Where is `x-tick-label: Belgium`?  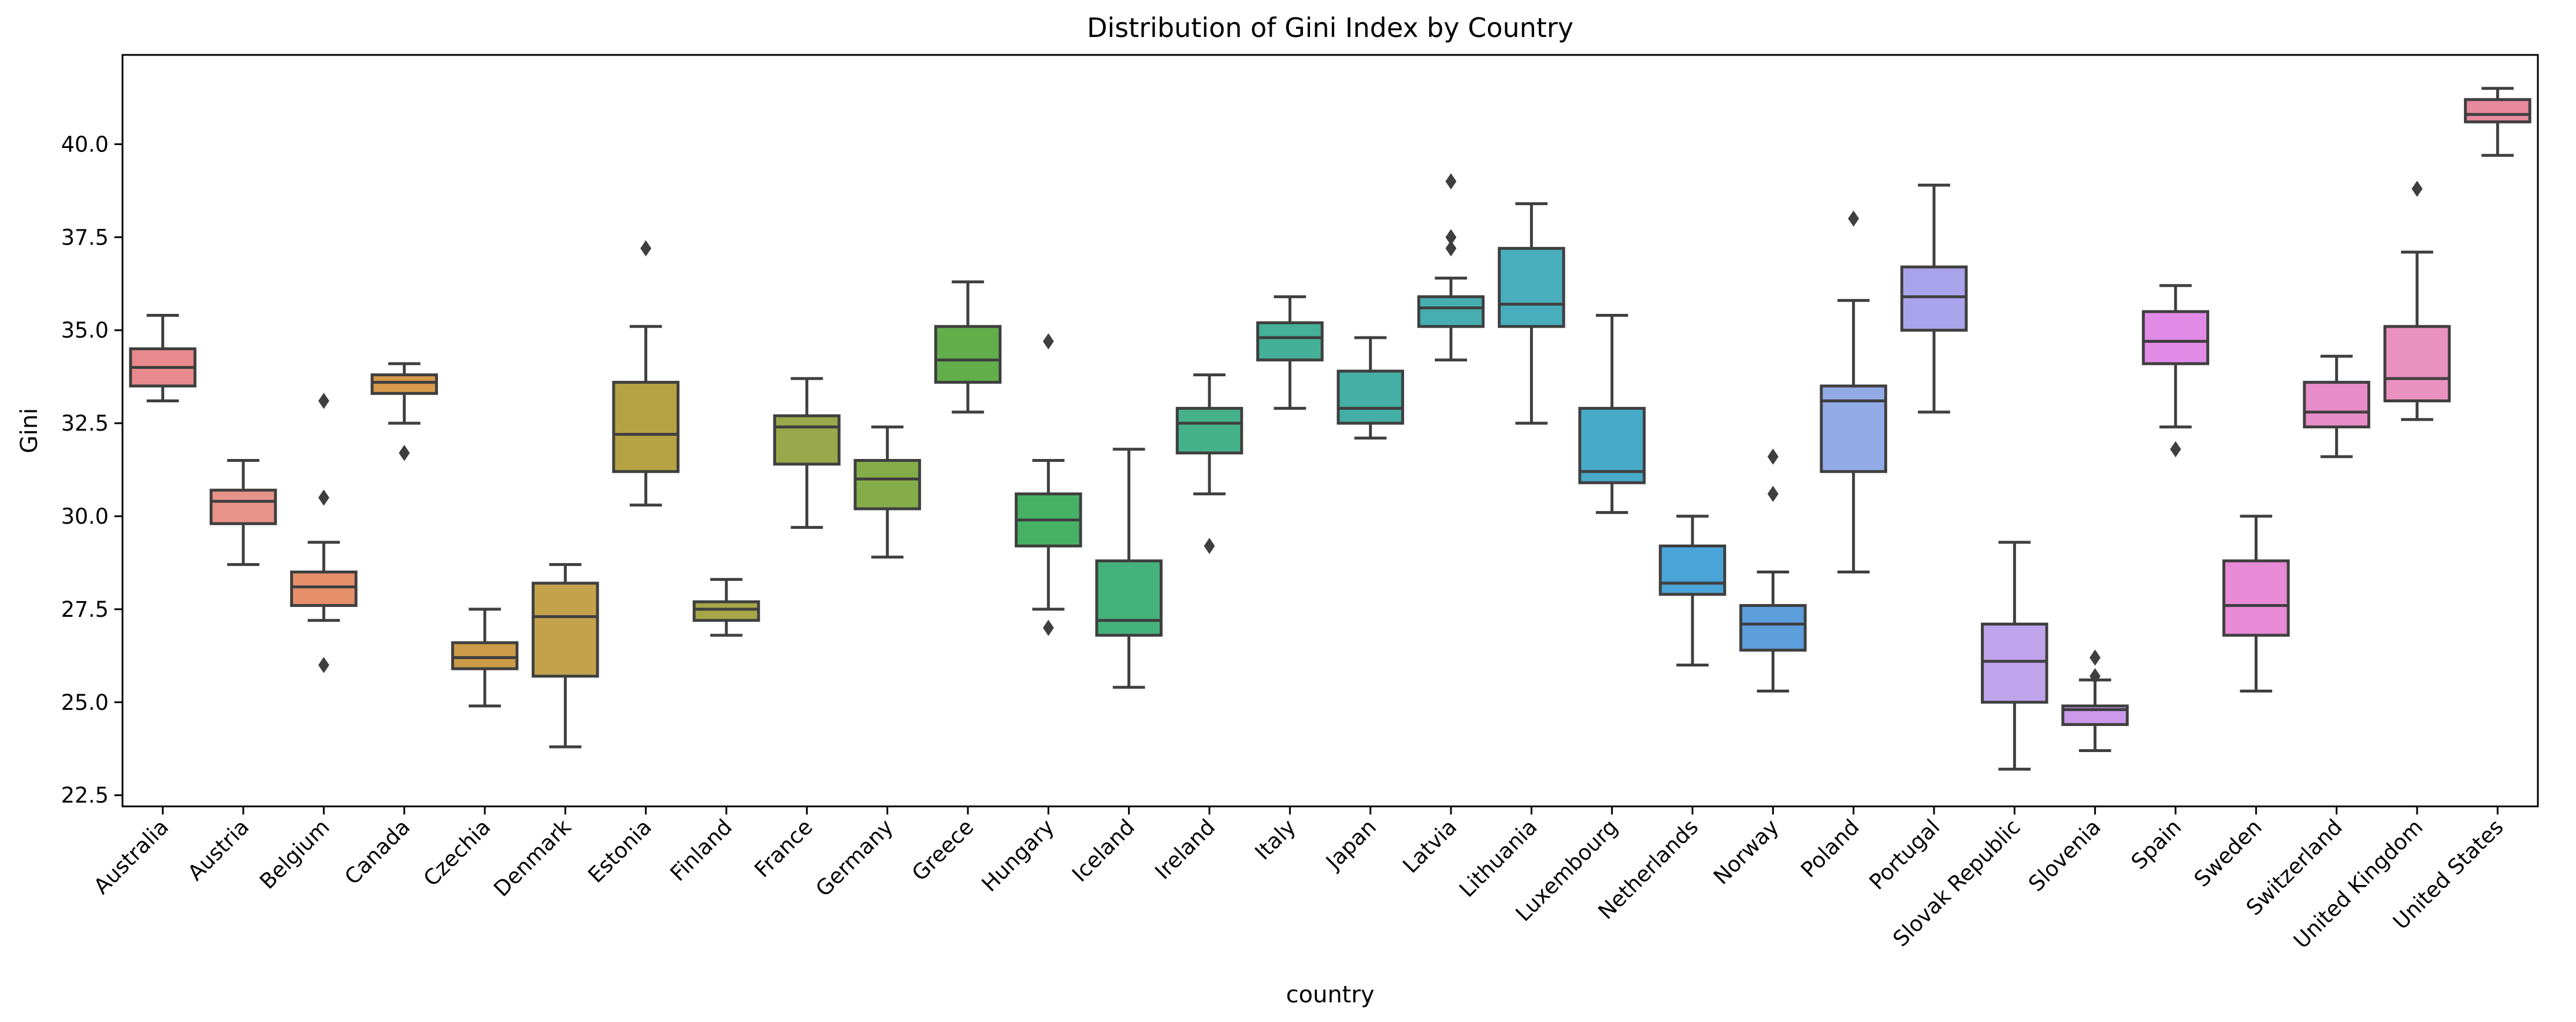 x-tick-label: Belgium is located at coordinates (295, 854).